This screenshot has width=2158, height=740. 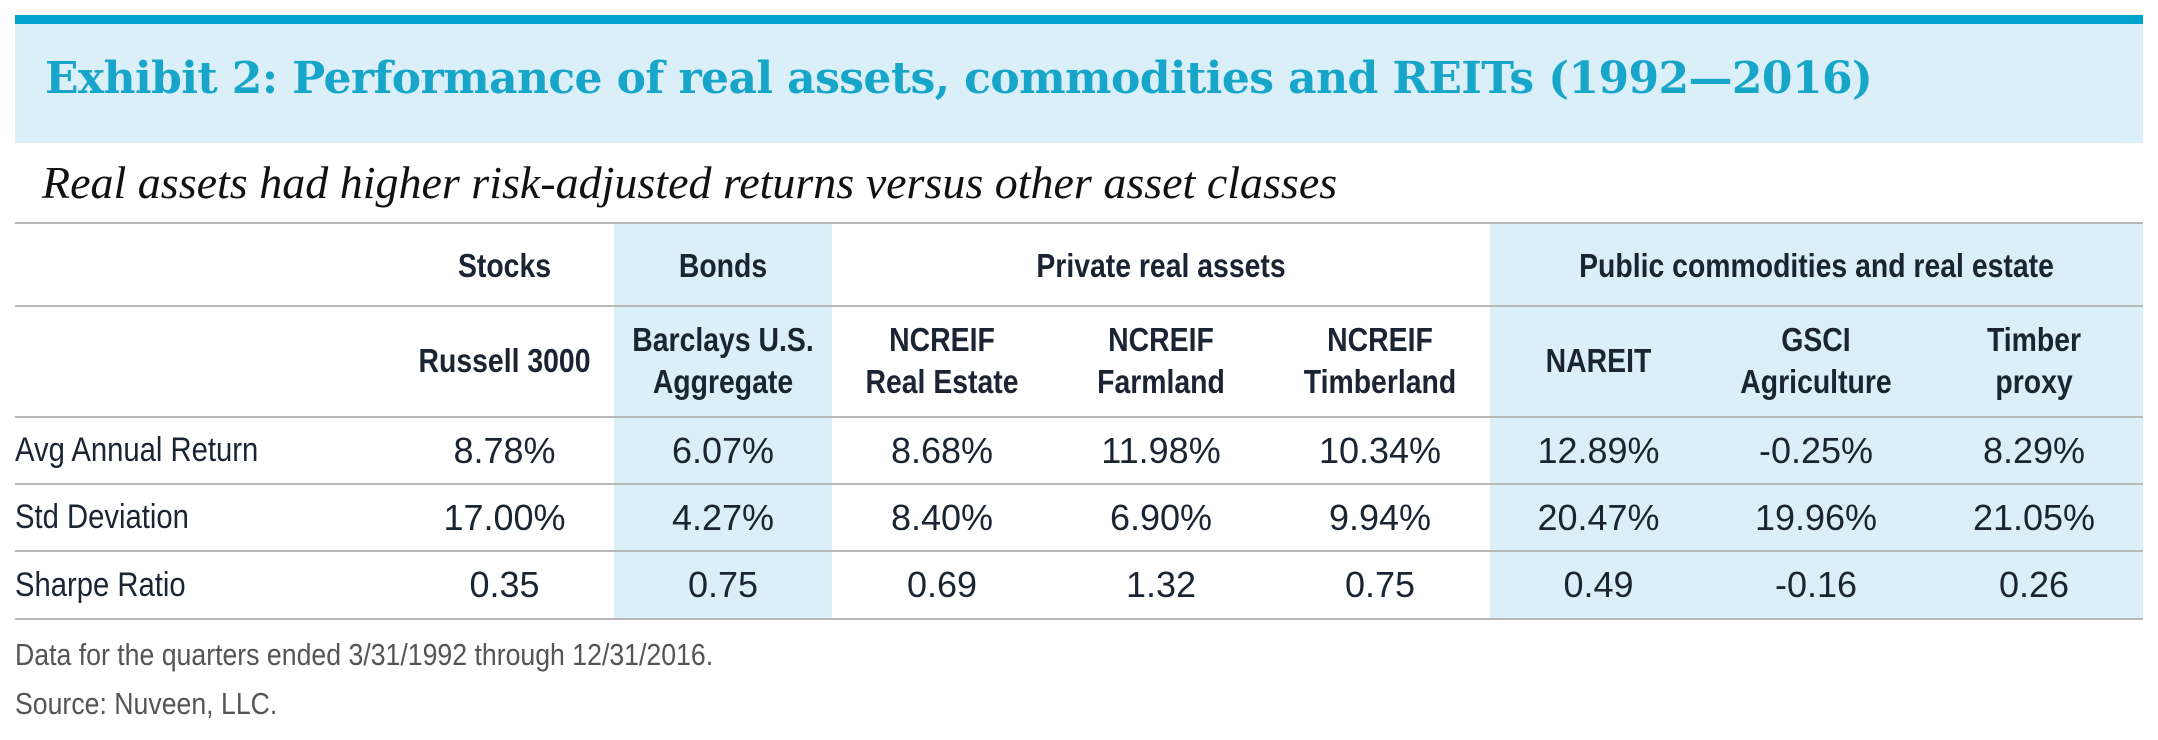 What do you see at coordinates (1161, 517) in the screenshot?
I see `cell-value: 6.90%` at bounding box center [1161, 517].